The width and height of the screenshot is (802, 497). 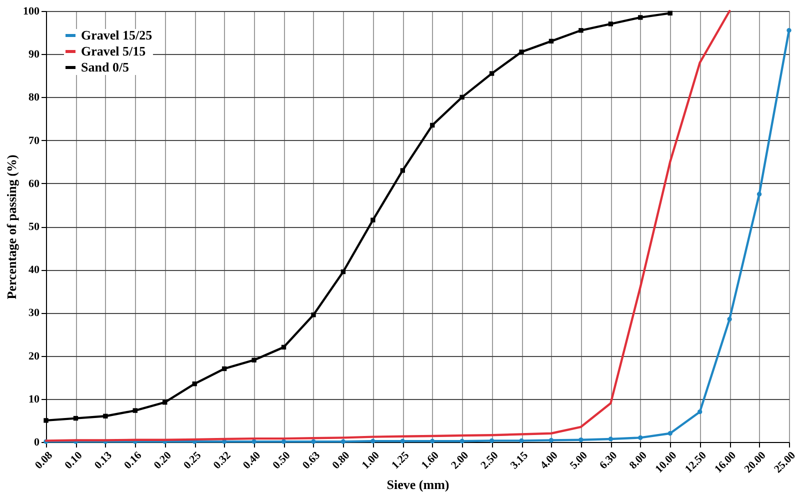 What do you see at coordinates (11, 227) in the screenshot?
I see `y-axis-title: Percentage of passing (%)` at bounding box center [11, 227].